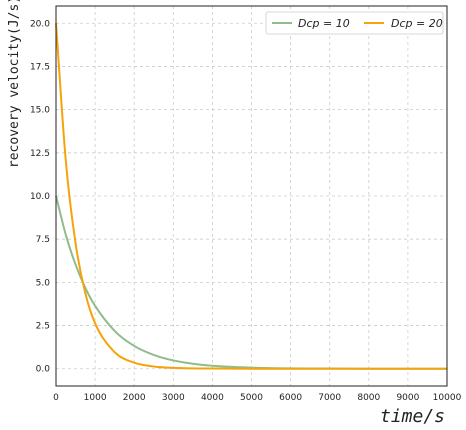  What do you see at coordinates (251, 398) in the screenshot?
I see `x-tick-label: 5000` at bounding box center [251, 398].